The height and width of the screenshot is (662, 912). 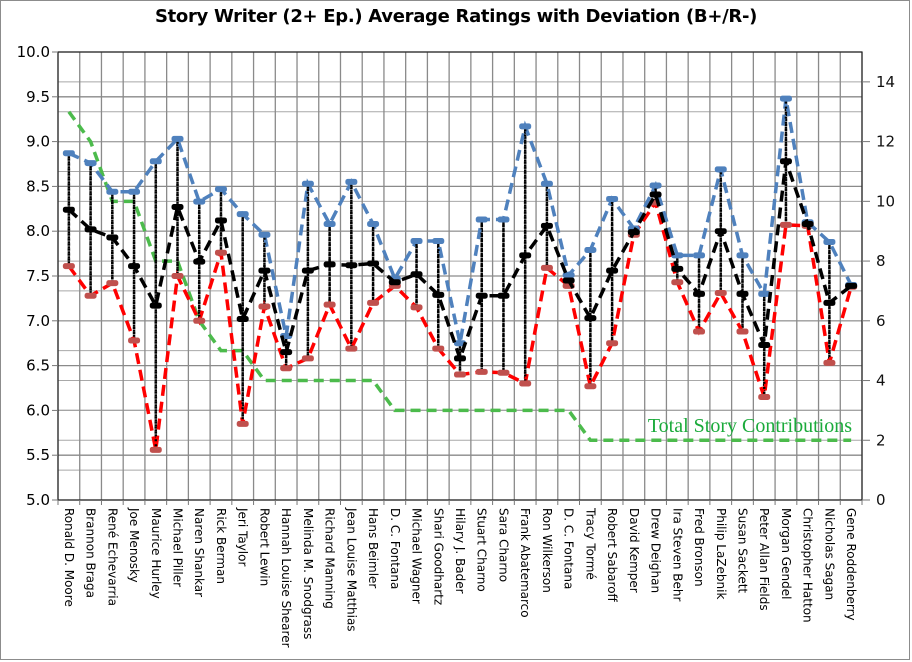 I want to click on left-axis-ticks: 10.0 9.5 9.0 8.5 8.0 7.5 7.0 6.5 6.0 5.5 5.0, so click(x=37, y=276).